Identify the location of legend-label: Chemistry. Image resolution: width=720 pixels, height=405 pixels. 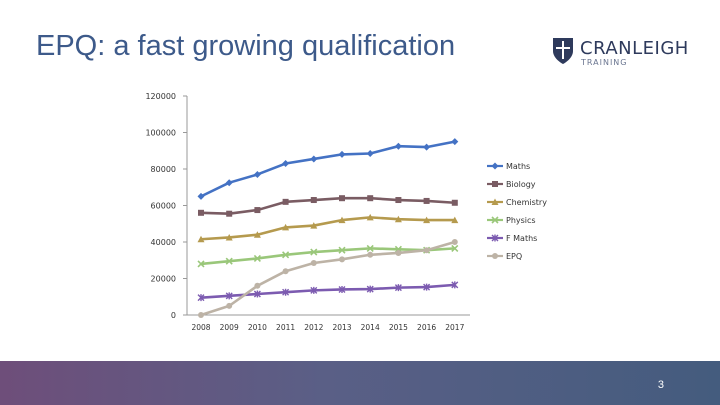
(526, 202).